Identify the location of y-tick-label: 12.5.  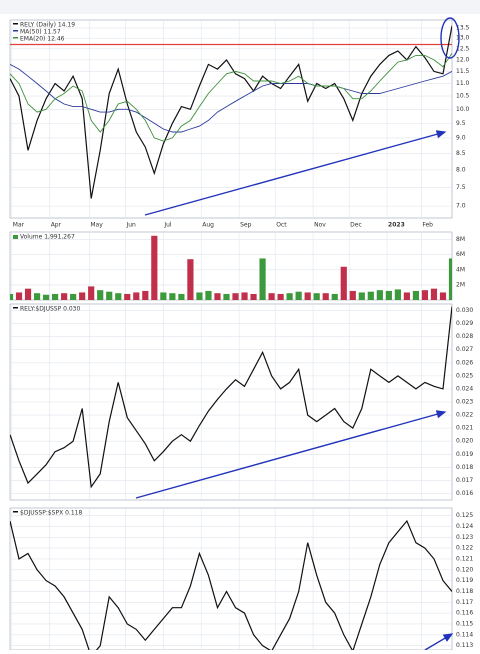
(463, 48).